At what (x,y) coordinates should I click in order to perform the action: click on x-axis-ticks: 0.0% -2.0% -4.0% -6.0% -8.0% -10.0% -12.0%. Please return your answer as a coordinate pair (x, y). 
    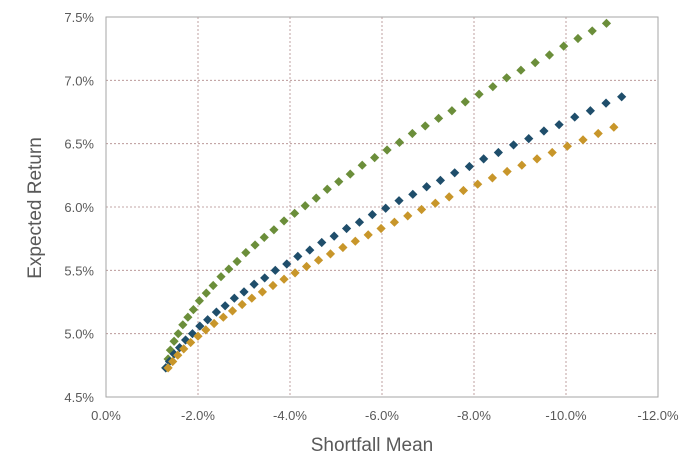
    Looking at the image, I should click on (385, 415).